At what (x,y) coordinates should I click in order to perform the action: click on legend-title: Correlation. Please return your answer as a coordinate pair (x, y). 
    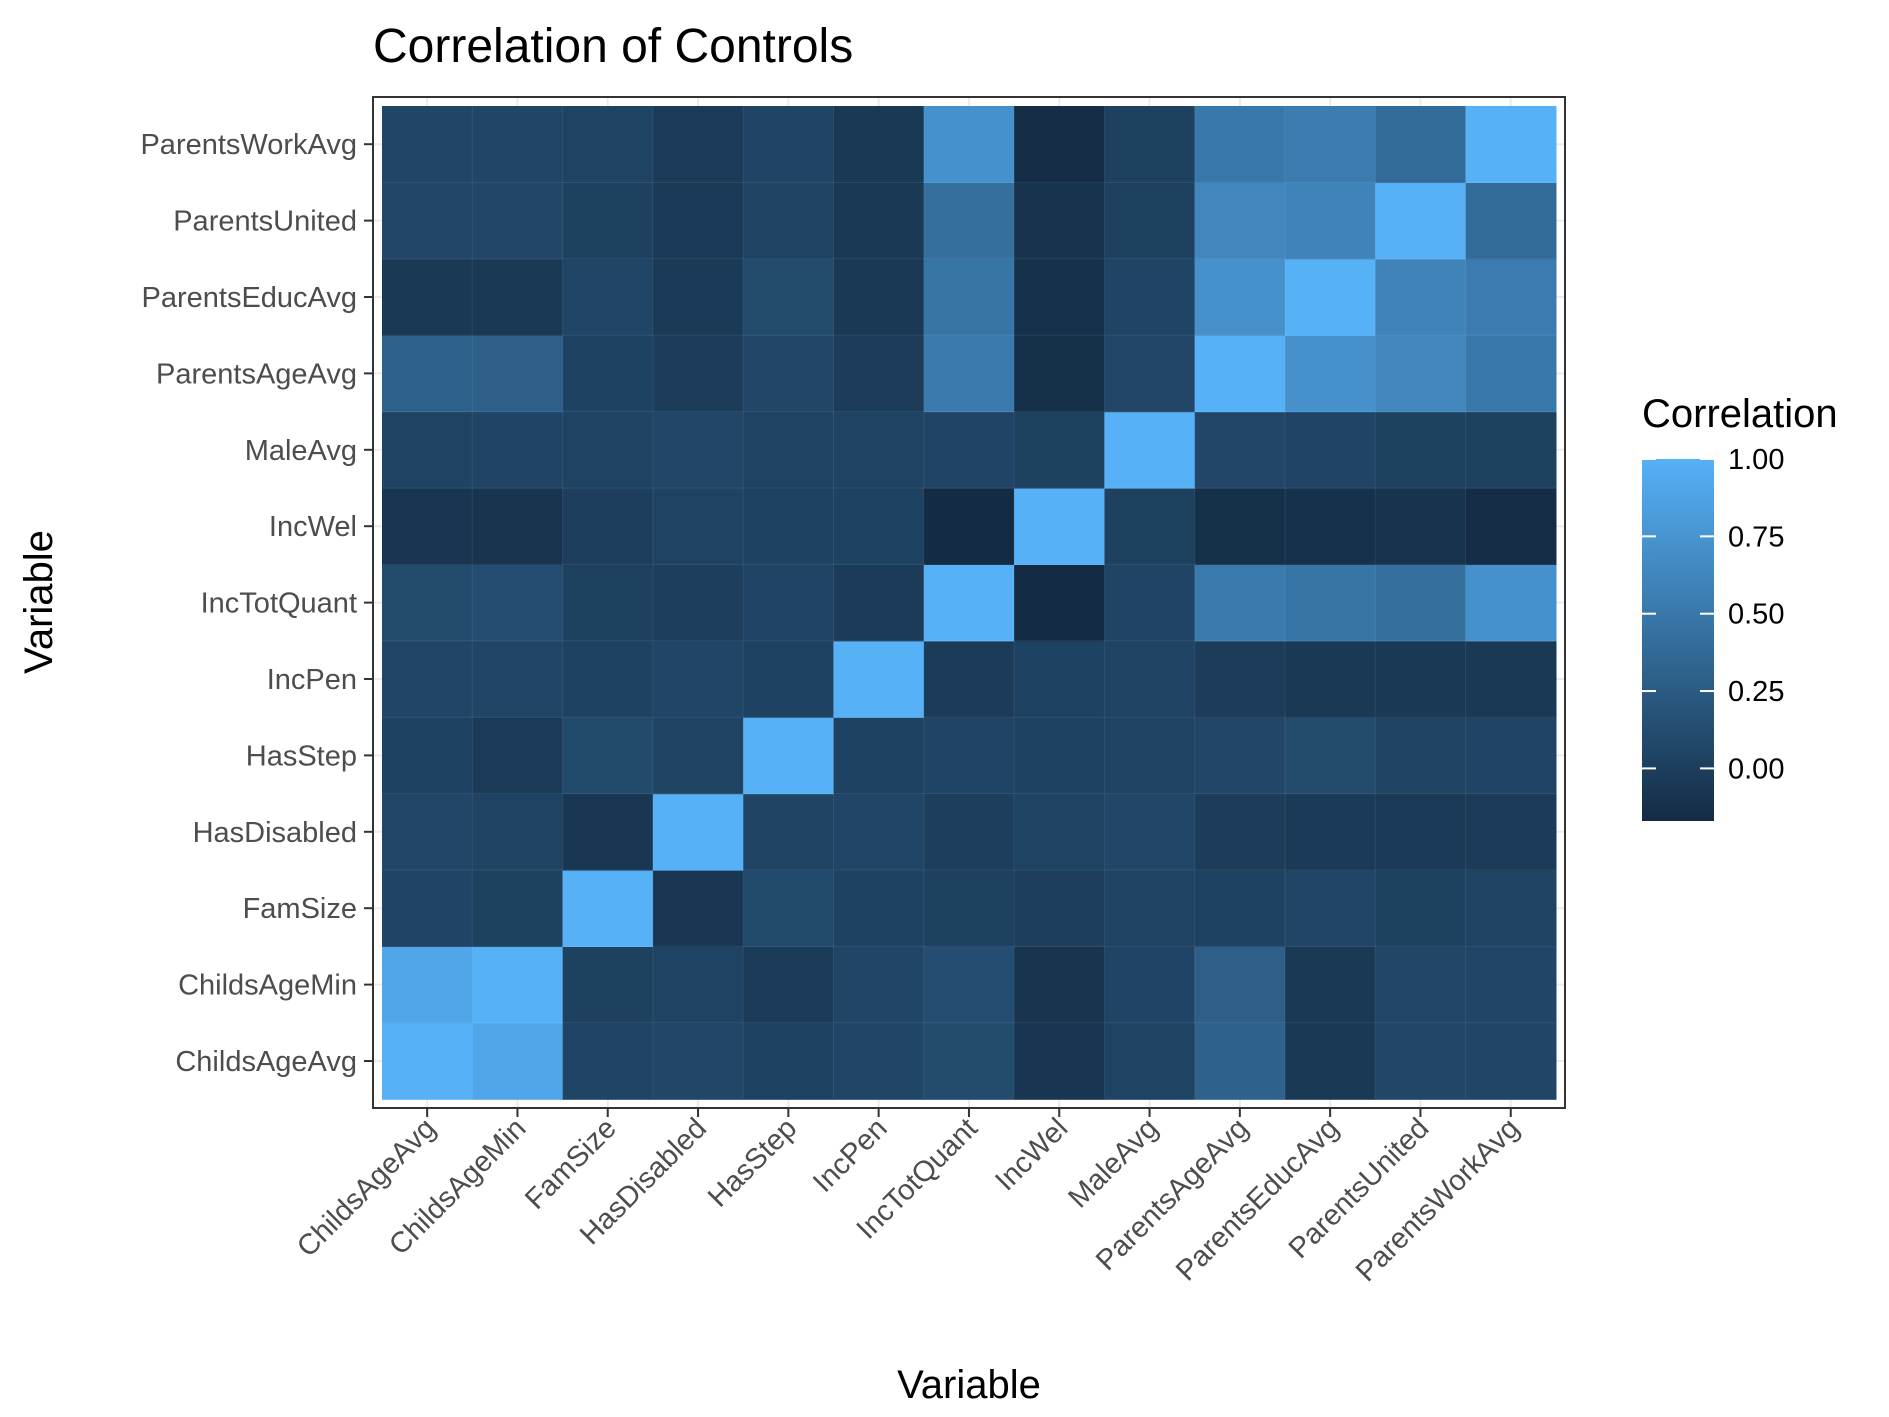
    Looking at the image, I should click on (1740, 414).